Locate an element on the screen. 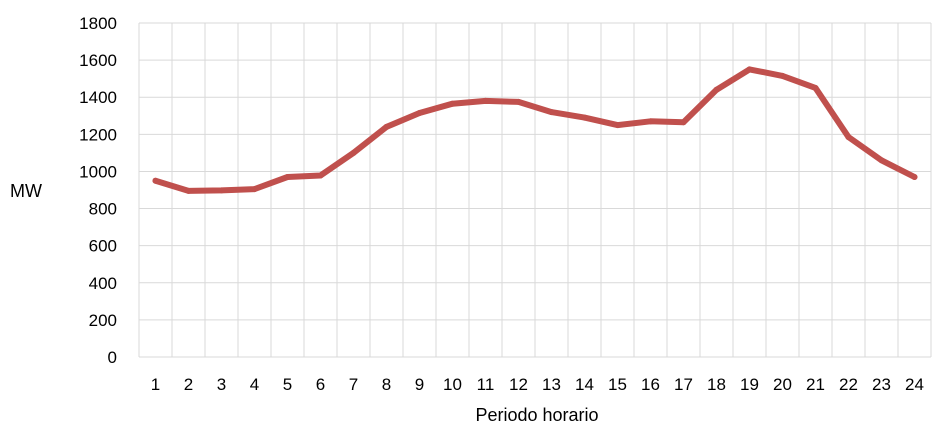  x-tick-label: 19 is located at coordinates (749, 384).